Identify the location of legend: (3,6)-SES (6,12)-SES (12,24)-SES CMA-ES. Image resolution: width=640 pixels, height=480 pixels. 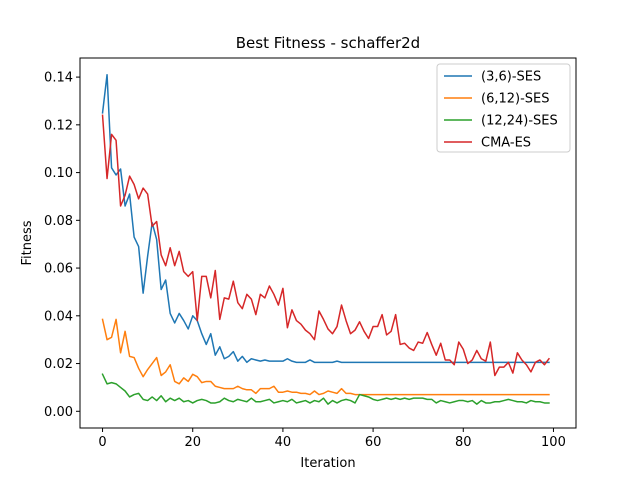
(503, 108).